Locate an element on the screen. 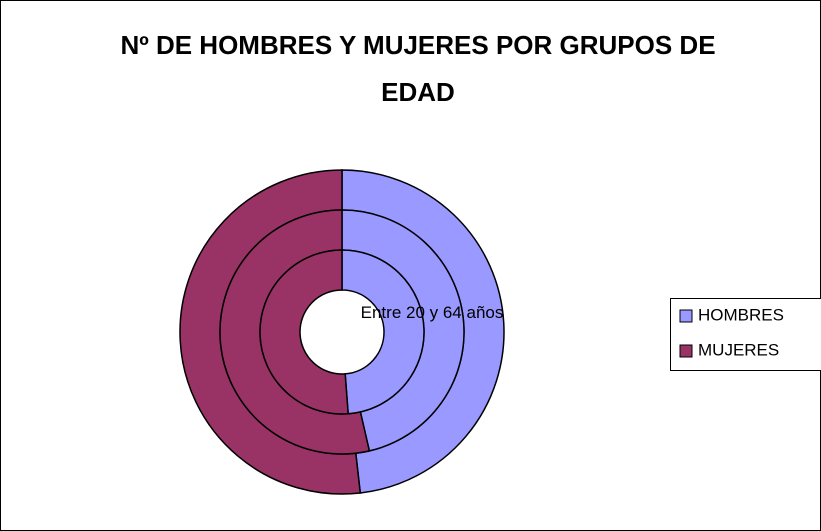 The image size is (821, 531). ring-label: Entre 20 y 64 años is located at coordinates (432, 312).